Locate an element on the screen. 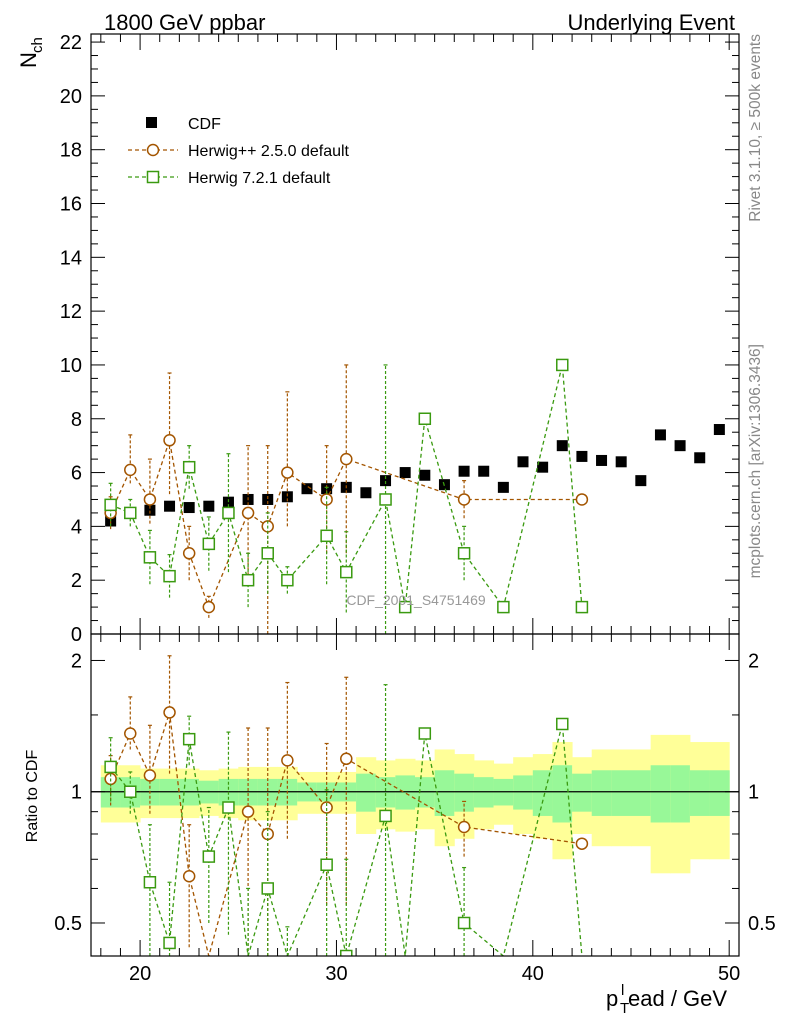 The width and height of the screenshot is (786, 1029). main-y-tick-label: 16 is located at coordinates (71, 205).